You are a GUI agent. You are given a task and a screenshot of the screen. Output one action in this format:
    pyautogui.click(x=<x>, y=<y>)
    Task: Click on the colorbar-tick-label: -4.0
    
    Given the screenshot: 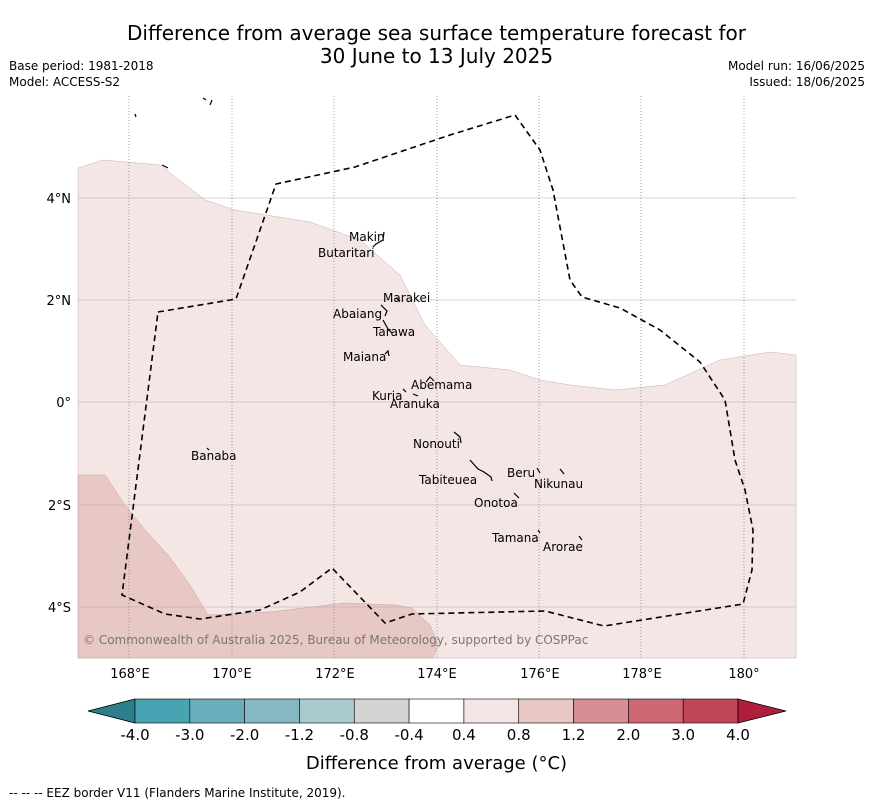 What is the action you would take?
    pyautogui.click(x=134, y=735)
    